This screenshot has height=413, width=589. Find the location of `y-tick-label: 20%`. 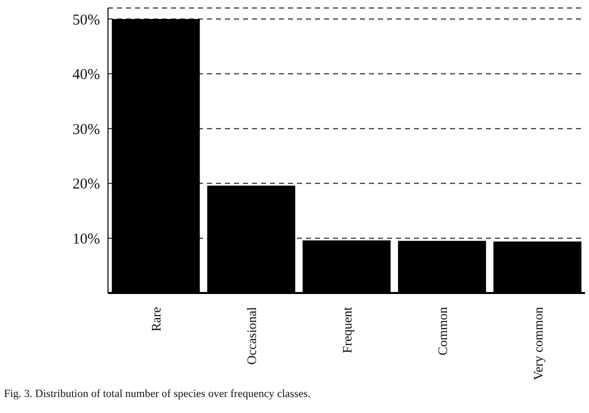

y-tick-label: 20% is located at coordinates (86, 184).